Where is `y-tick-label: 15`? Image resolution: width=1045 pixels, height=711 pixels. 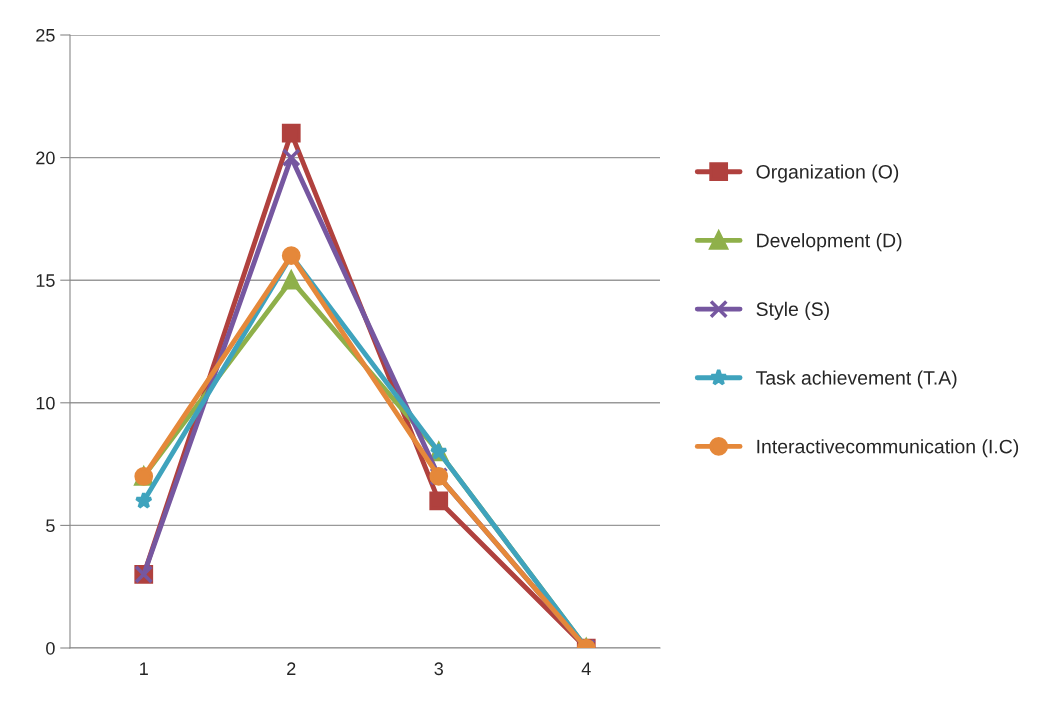
y-tick-label: 15 is located at coordinates (45, 280).